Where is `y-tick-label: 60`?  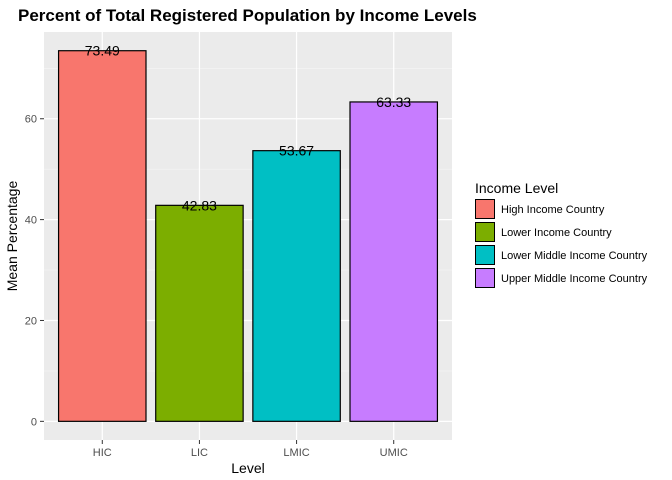 y-tick-label: 60 is located at coordinates (31, 120).